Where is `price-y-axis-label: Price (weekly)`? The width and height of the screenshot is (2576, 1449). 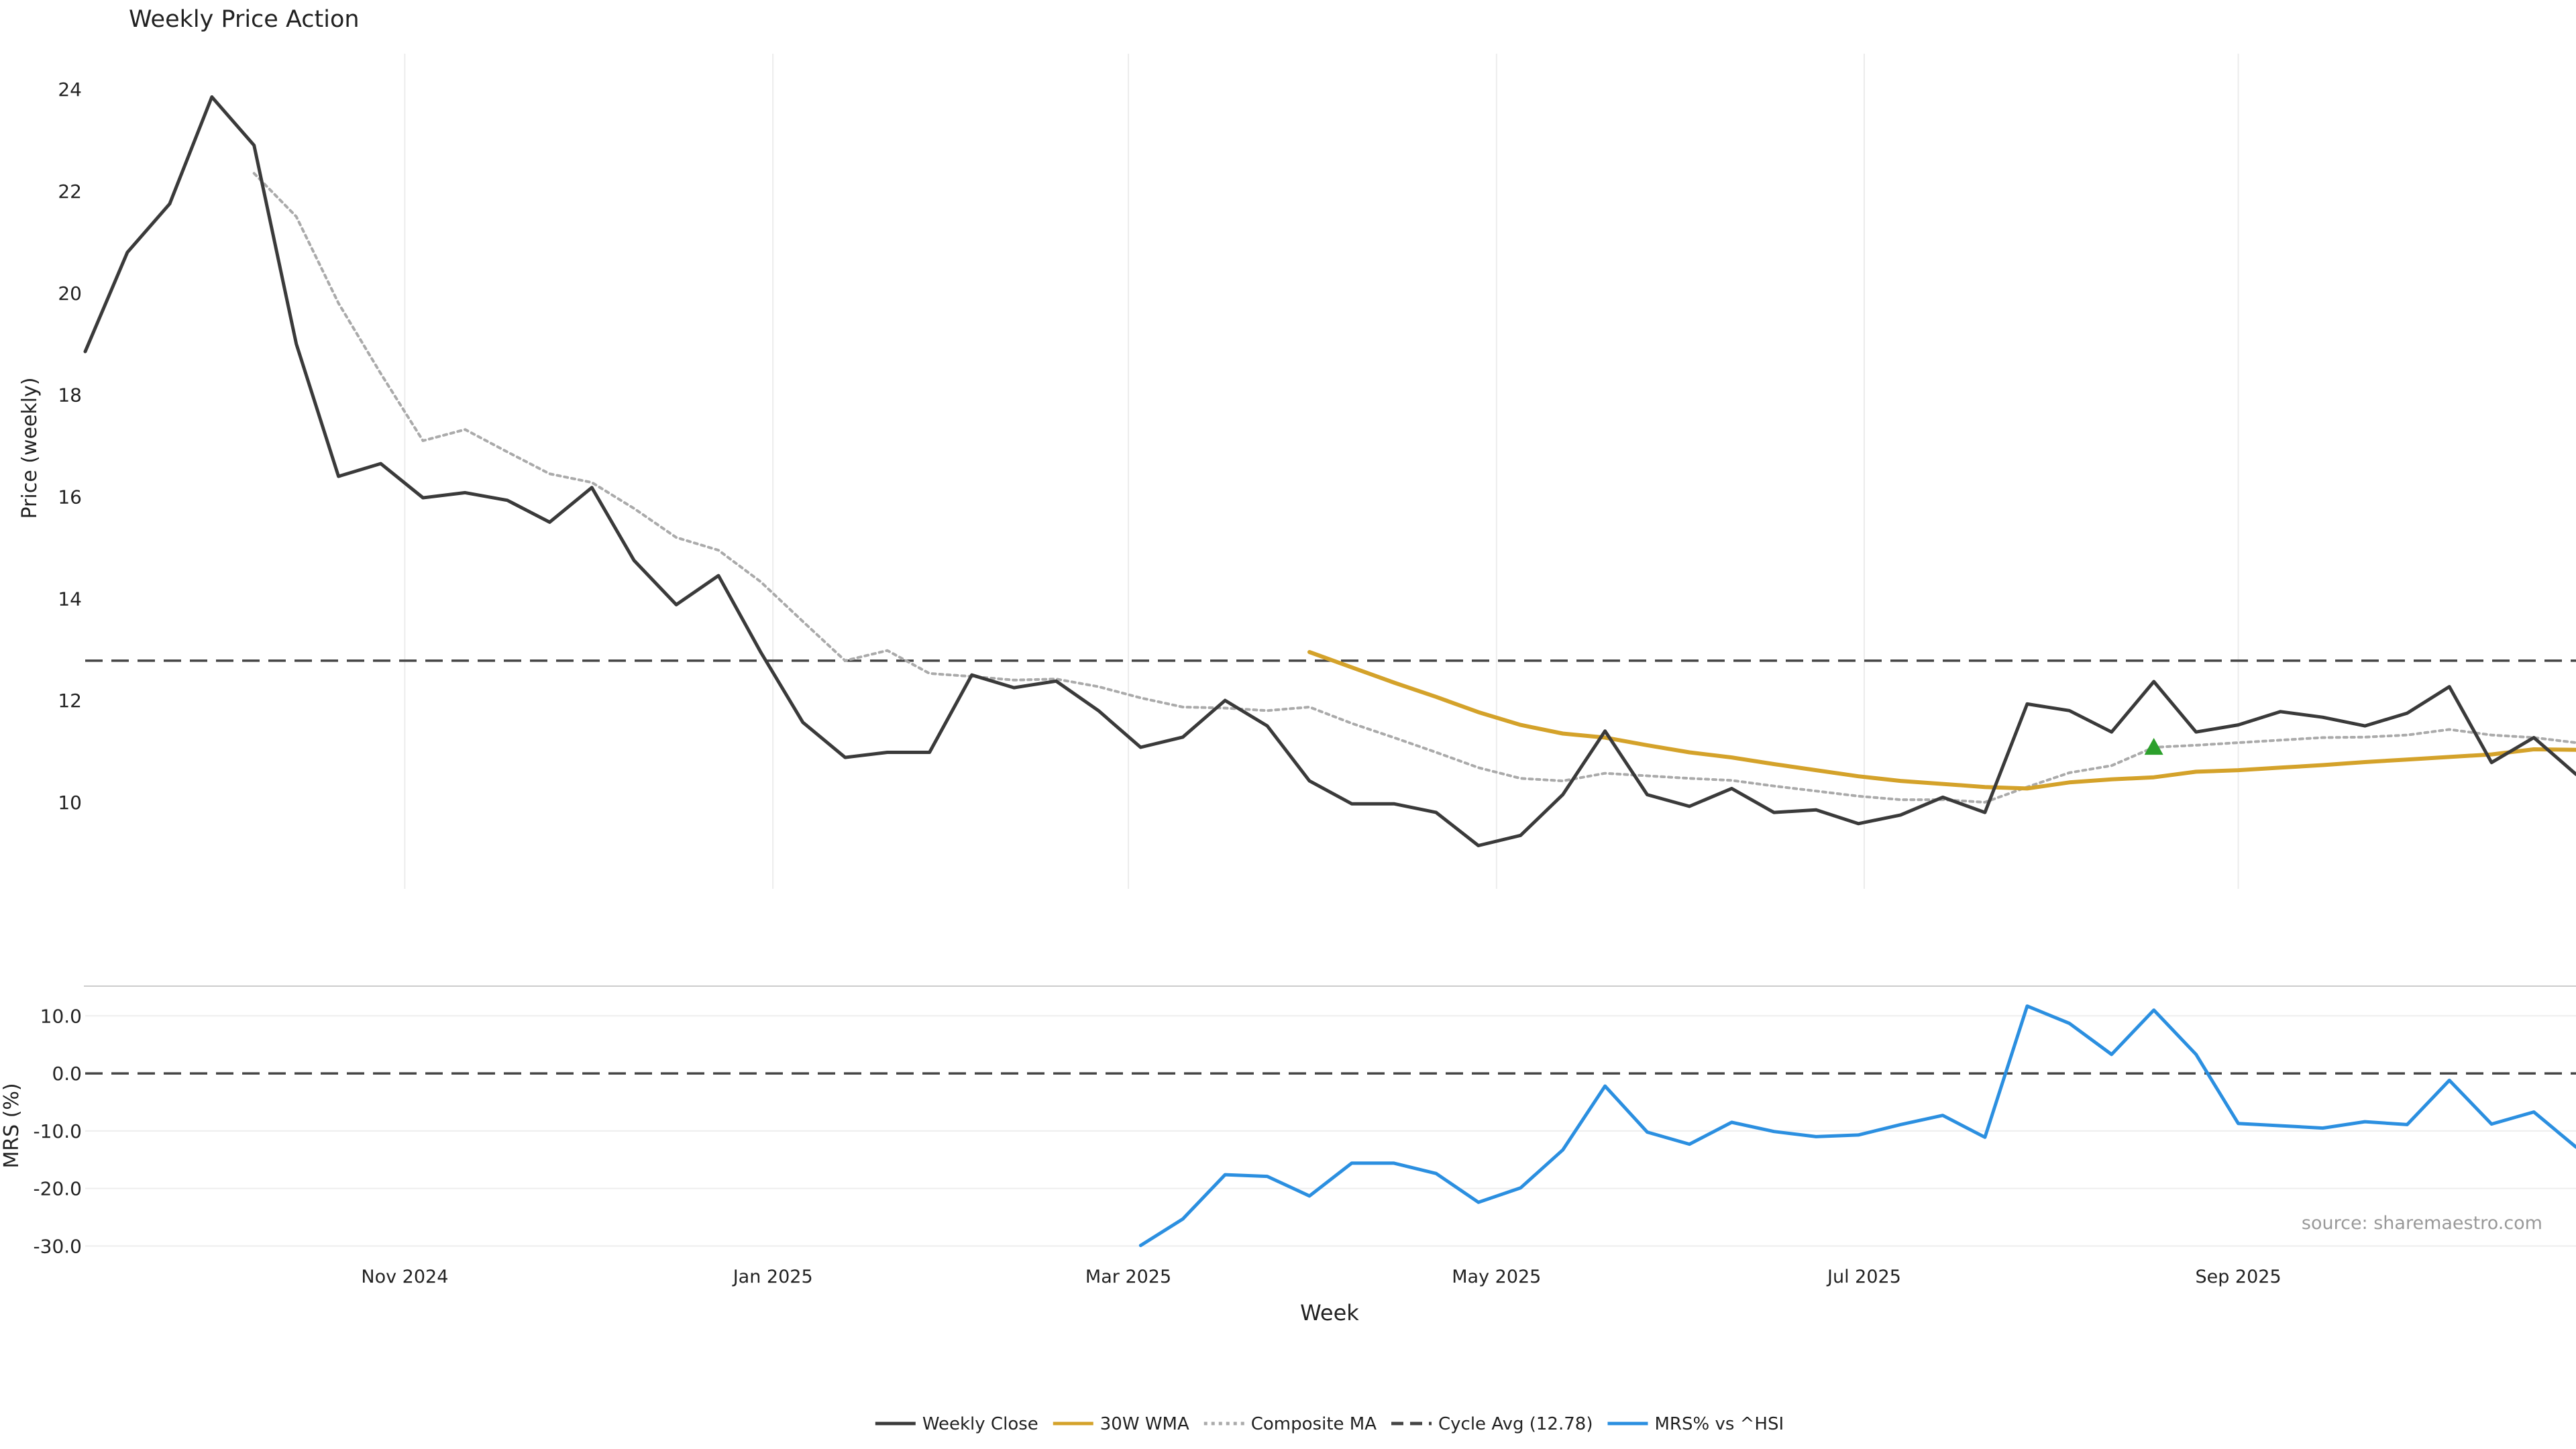
price-y-axis-label: Price (weekly) is located at coordinates (30, 448).